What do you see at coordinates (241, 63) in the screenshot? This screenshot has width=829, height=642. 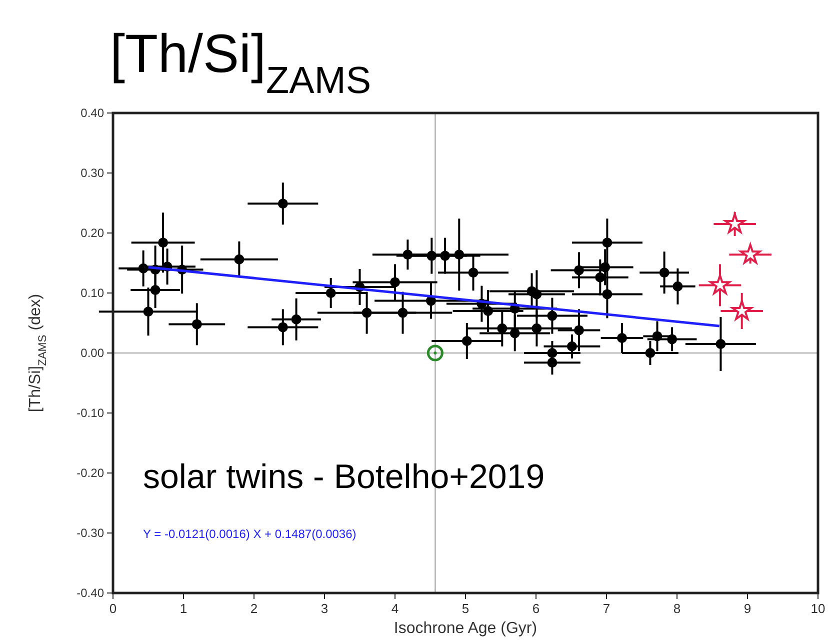 I see `chart-title: [Th/Si]$_{ZAMS}$` at bounding box center [241, 63].